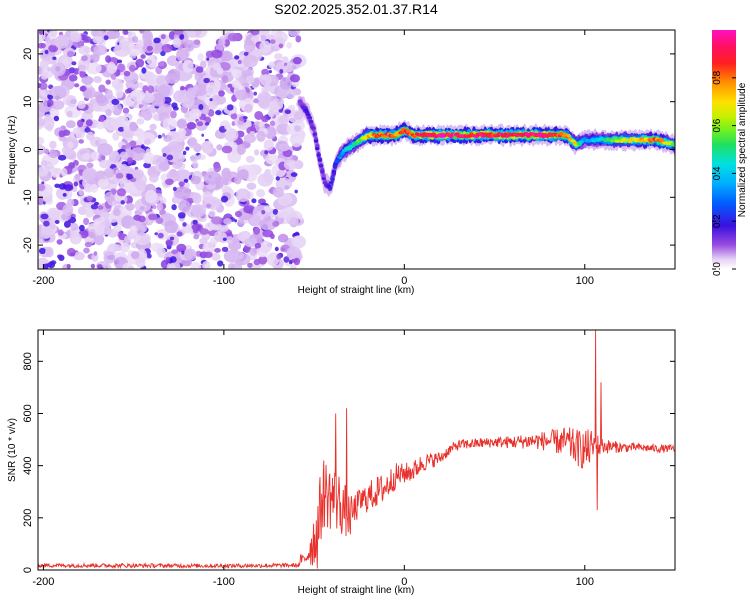  I want to click on colorbar-gradient, so click(724, 149).